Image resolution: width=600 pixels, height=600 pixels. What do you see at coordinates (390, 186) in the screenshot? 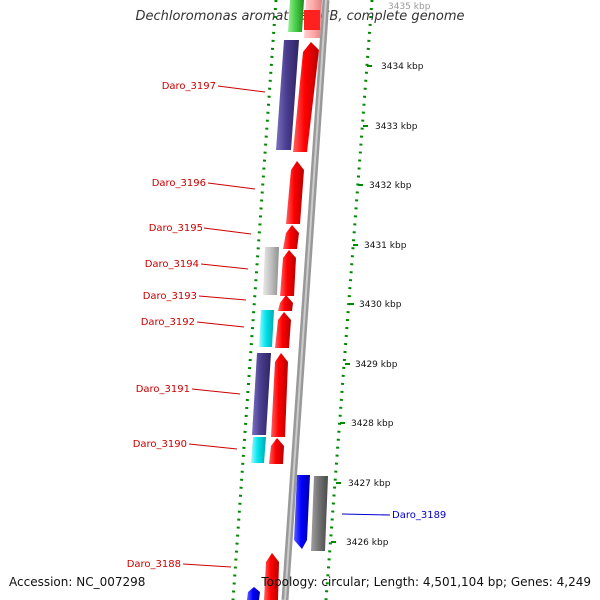
I see `scale-label: 3432 kbp` at bounding box center [390, 186].